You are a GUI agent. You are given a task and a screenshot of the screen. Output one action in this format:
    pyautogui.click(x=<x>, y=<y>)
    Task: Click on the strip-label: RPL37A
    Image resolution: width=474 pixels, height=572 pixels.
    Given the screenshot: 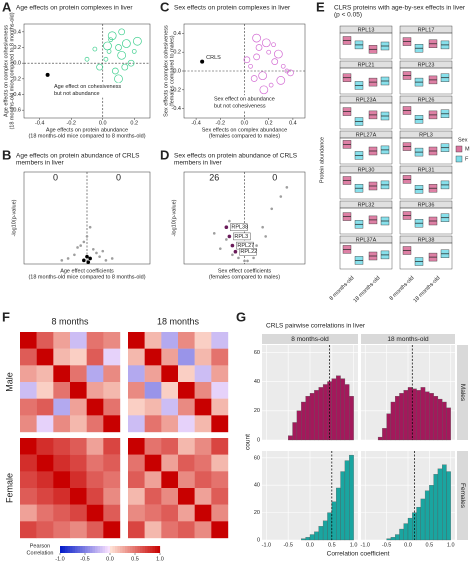 What is the action you would take?
    pyautogui.click(x=366, y=240)
    